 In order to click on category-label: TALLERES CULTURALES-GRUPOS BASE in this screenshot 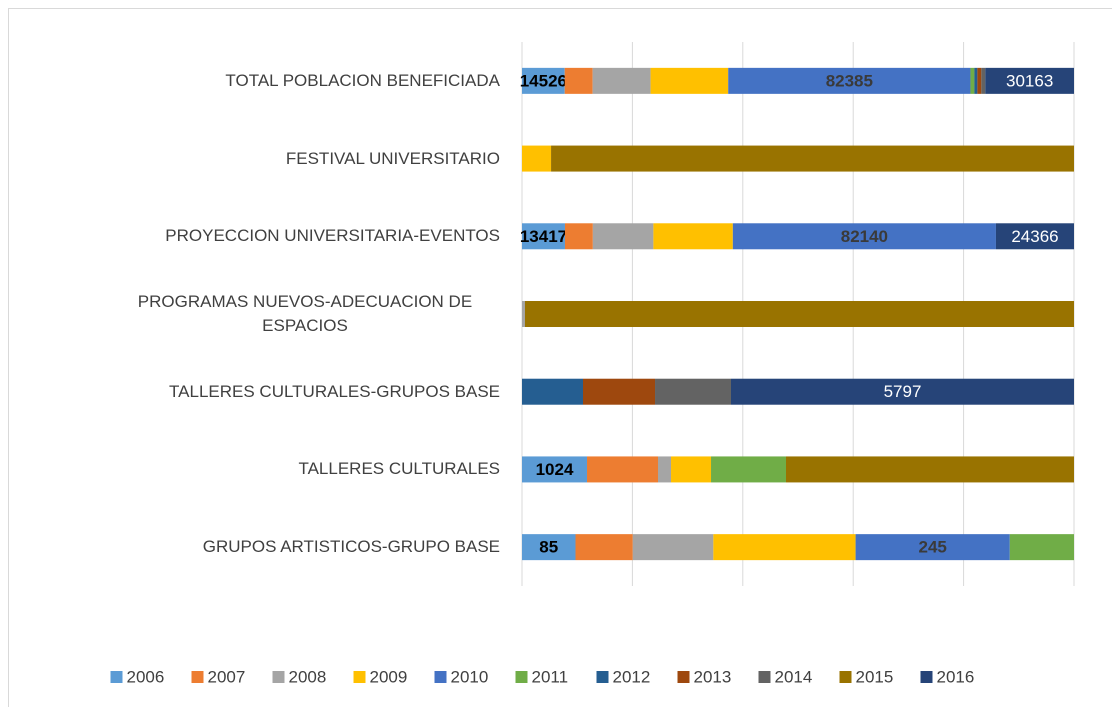, I will do `click(334, 391)`.